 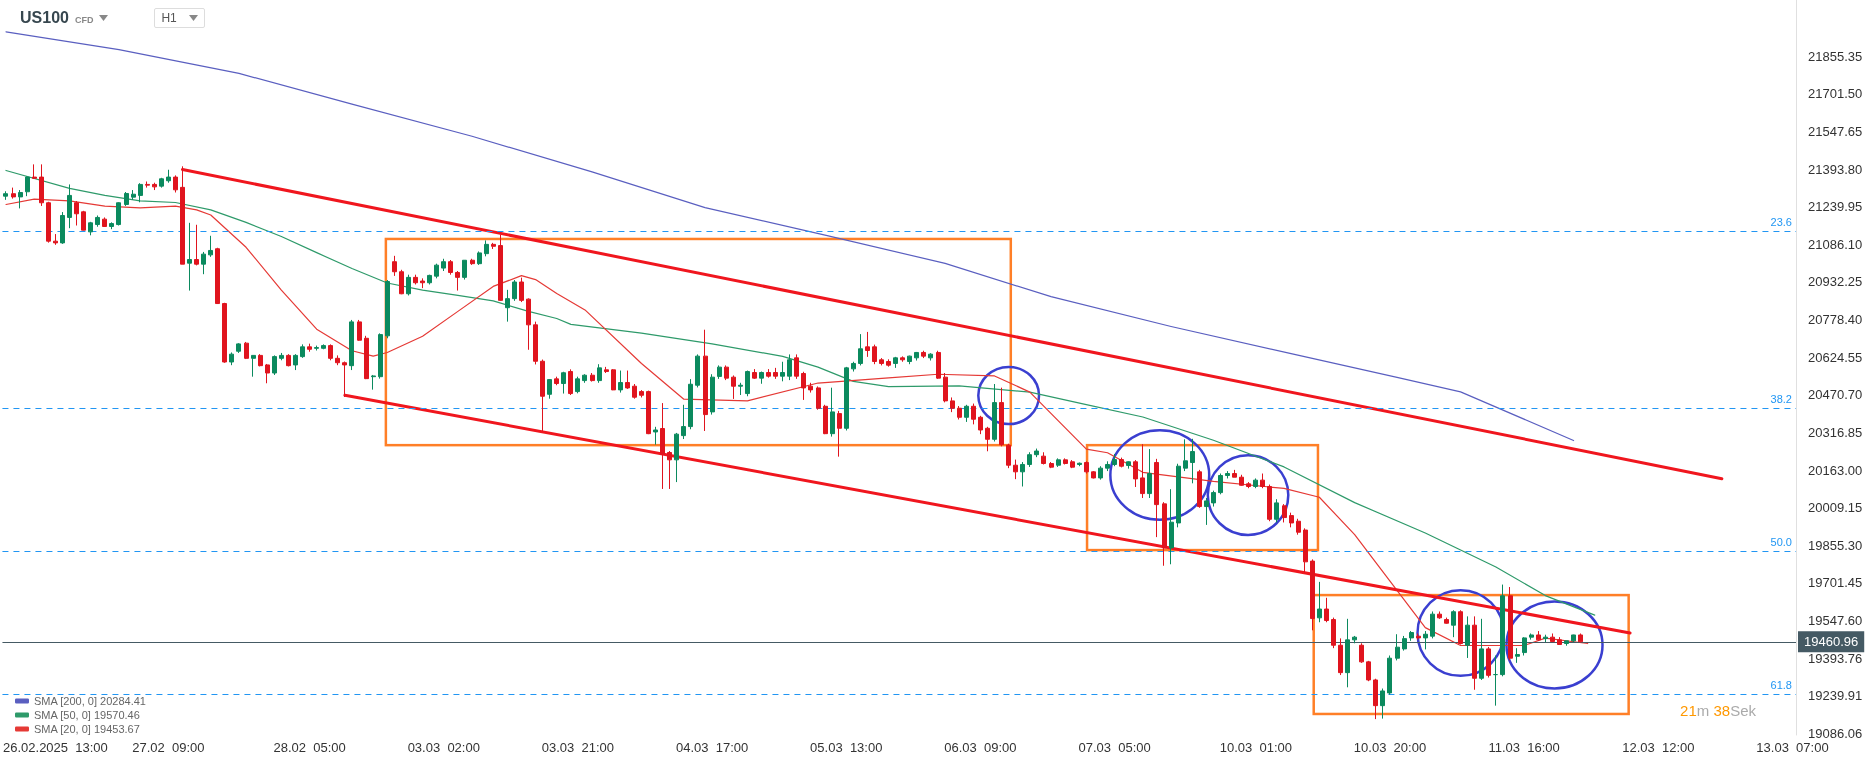 I want to click on x-tick-label: 10.03 01:00, so click(x=1255, y=747).